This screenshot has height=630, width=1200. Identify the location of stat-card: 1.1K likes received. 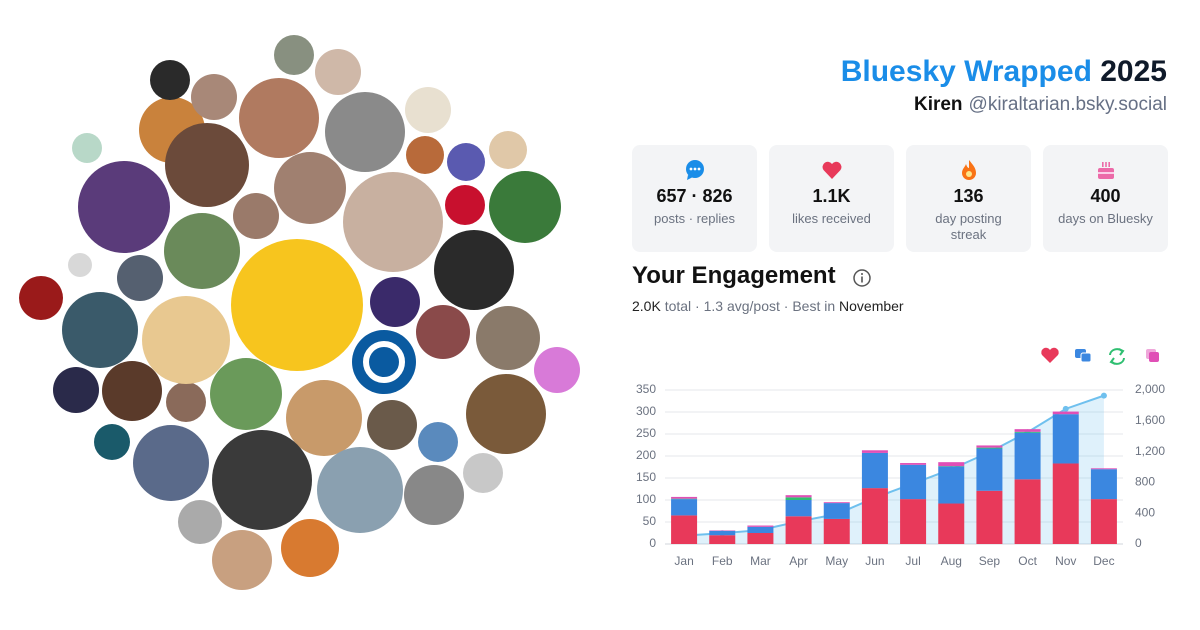
(831, 198).